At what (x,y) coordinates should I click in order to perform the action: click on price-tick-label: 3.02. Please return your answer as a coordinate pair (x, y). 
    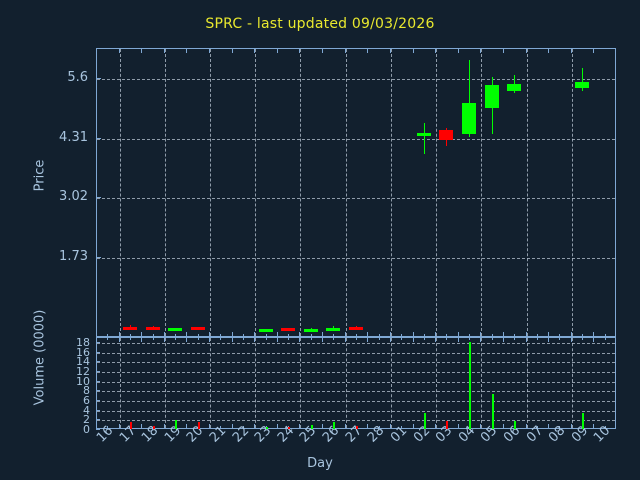
    Looking at the image, I should click on (73, 197).